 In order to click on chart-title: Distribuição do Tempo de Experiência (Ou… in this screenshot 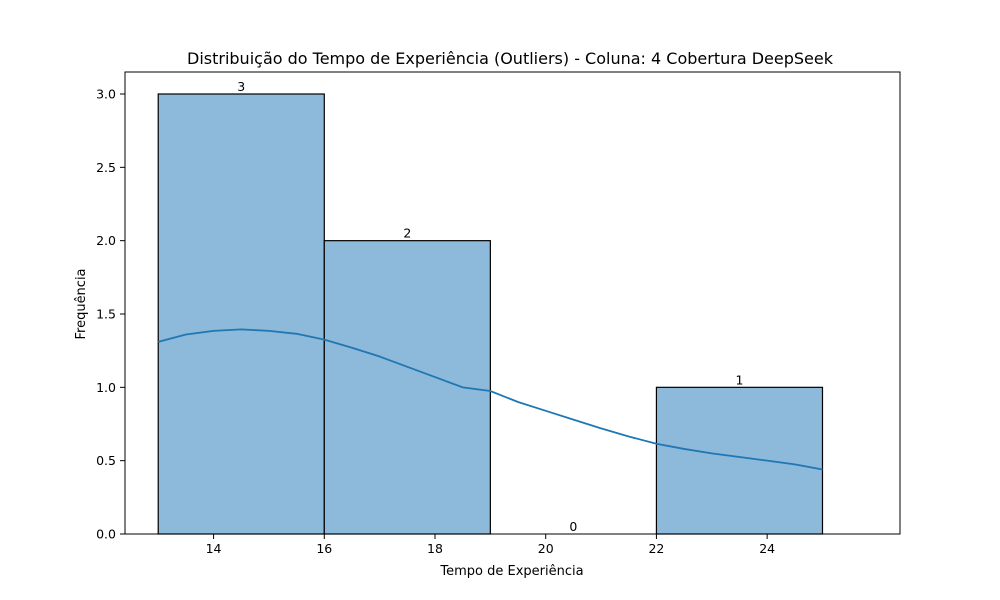, I will do `click(510, 58)`.